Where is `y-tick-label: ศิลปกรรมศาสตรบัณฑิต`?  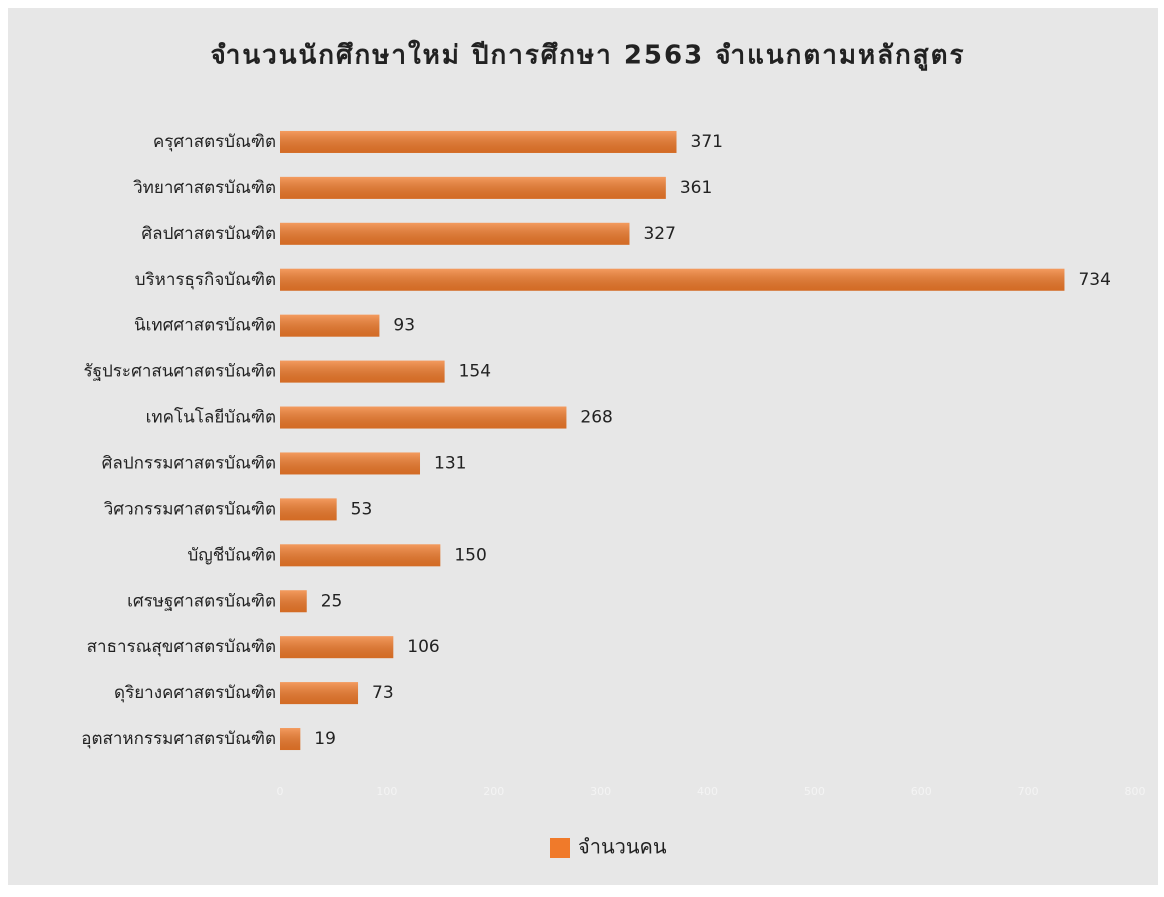
y-tick-label: ศิลปกรรมศาสตรบัณฑิต is located at coordinates (189, 463).